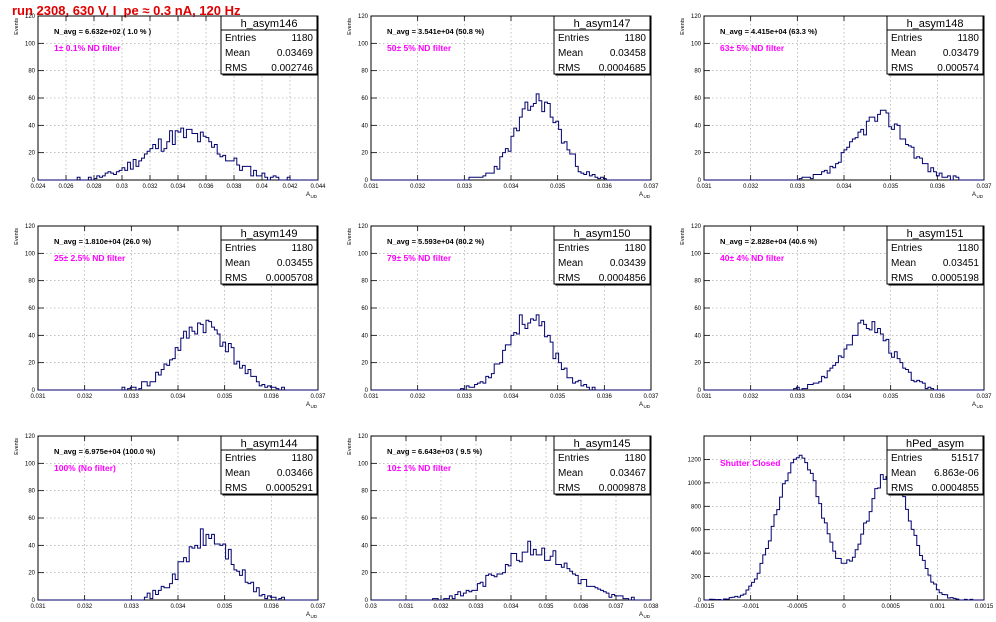 Image resolution: width=996 pixels, height=622 pixels. What do you see at coordinates (94, 187) in the screenshot?
I see `x-tick-label: 0.028` at bounding box center [94, 187].